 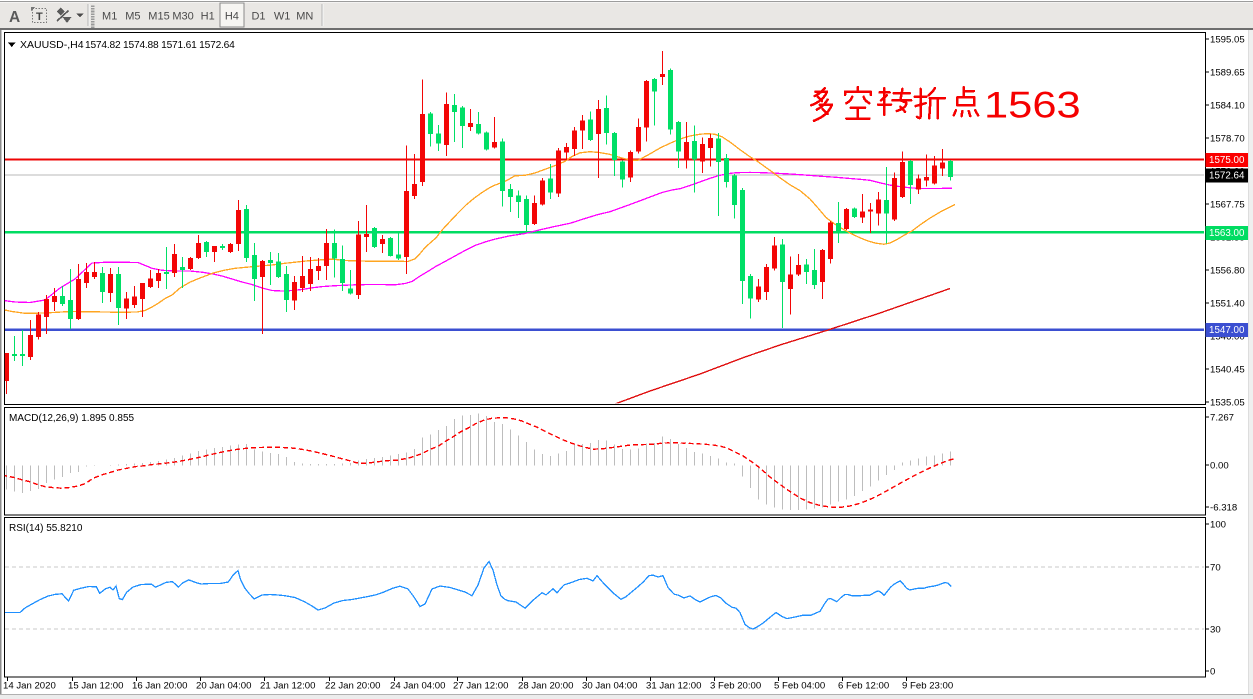 What do you see at coordinates (1212, 672) in the screenshot?
I see `svg-text: 0` at bounding box center [1212, 672].